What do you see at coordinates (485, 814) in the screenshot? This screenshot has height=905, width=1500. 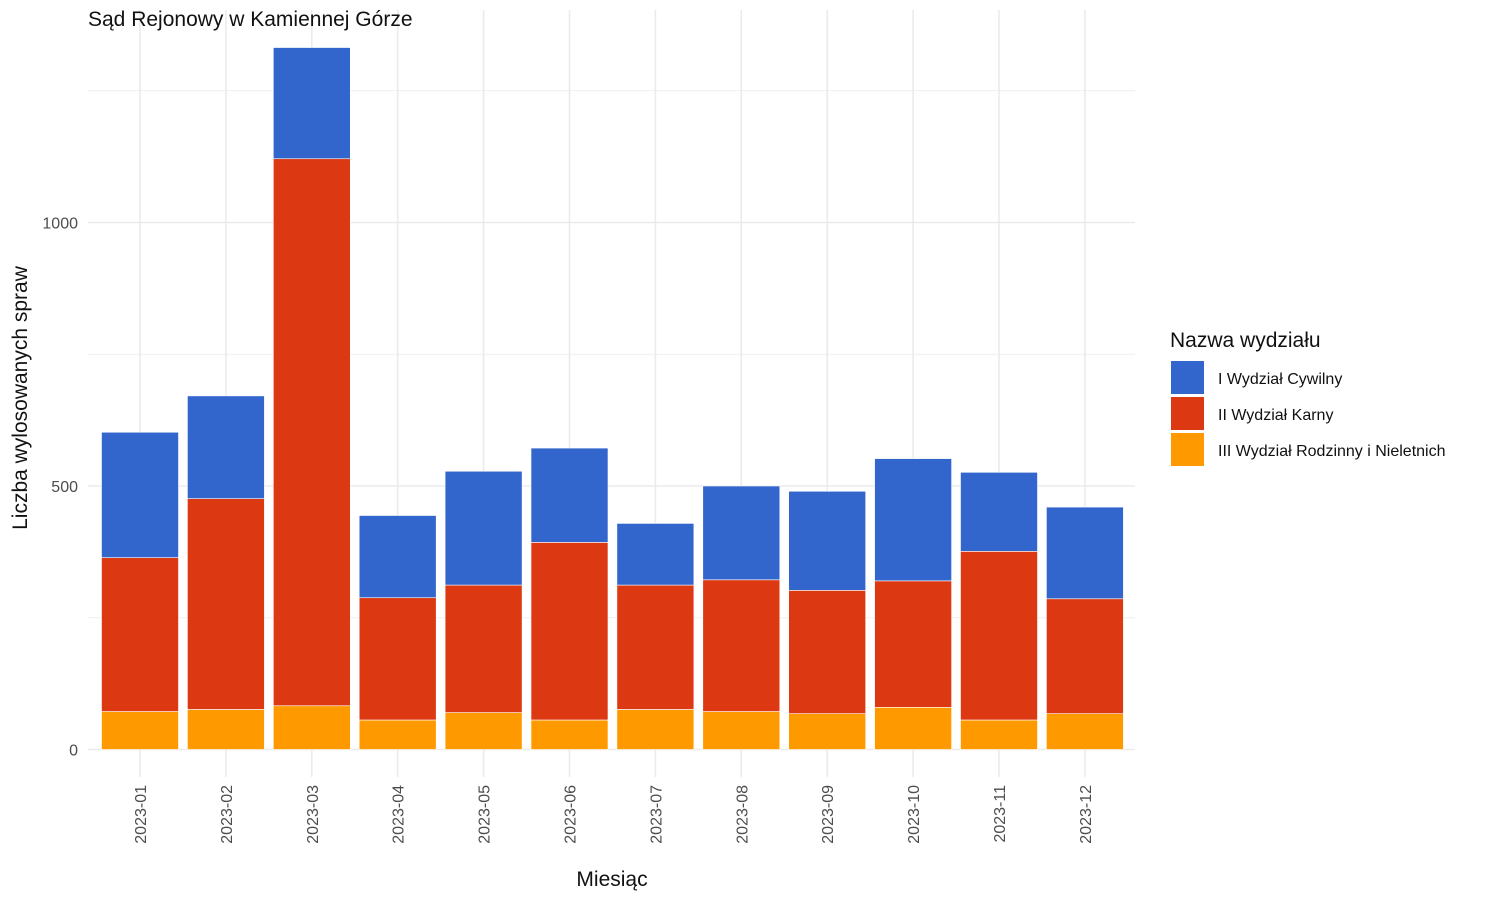 I see `x-tick-label: 2023-05` at bounding box center [485, 814].